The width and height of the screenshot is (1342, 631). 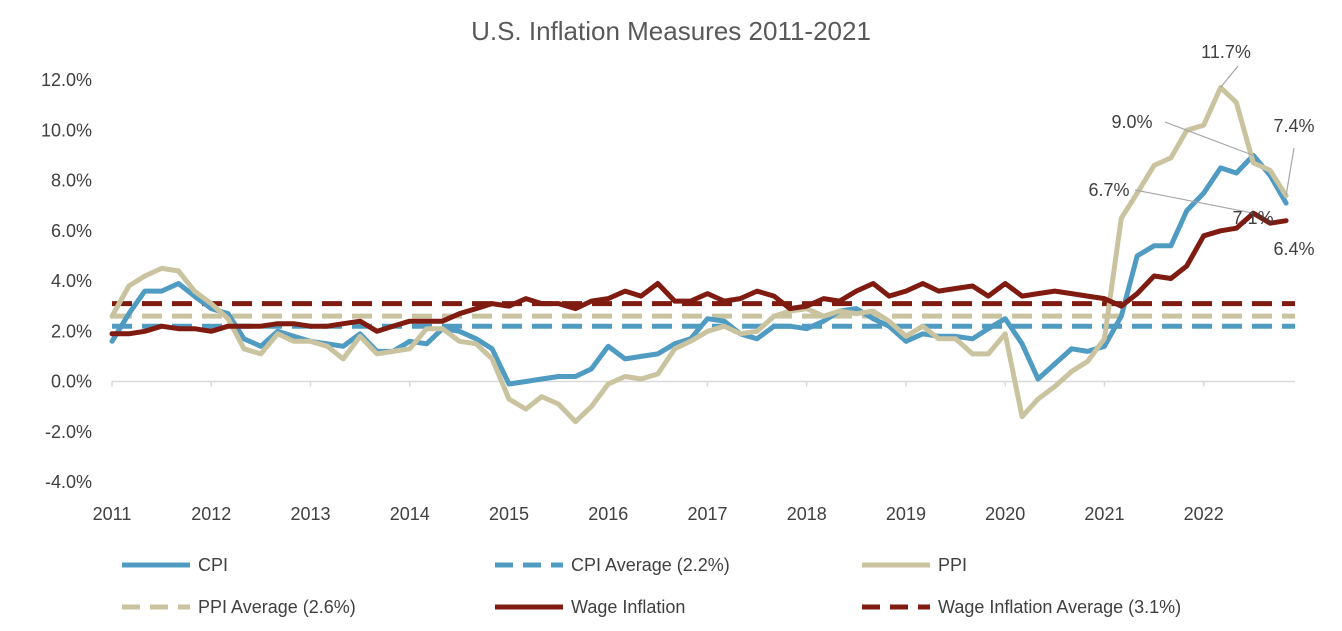 I want to click on legend-label-wage-inflation: Wage Inflation, so click(x=628, y=607).